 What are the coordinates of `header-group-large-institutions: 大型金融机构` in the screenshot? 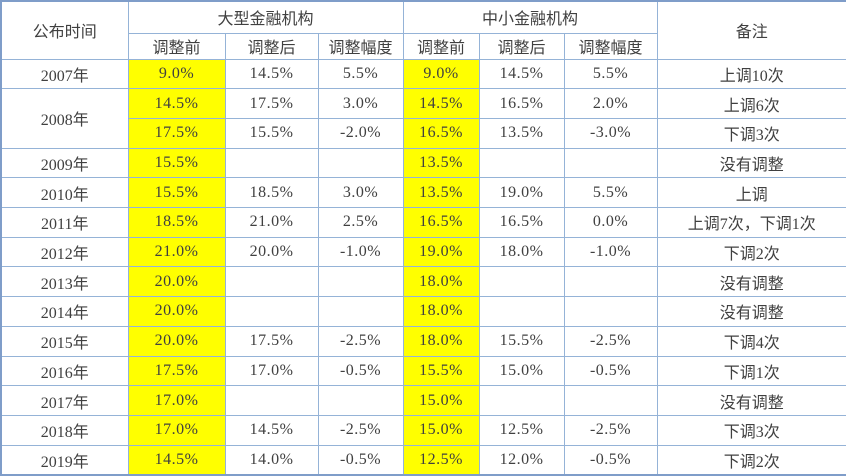 It's located at (265, 17).